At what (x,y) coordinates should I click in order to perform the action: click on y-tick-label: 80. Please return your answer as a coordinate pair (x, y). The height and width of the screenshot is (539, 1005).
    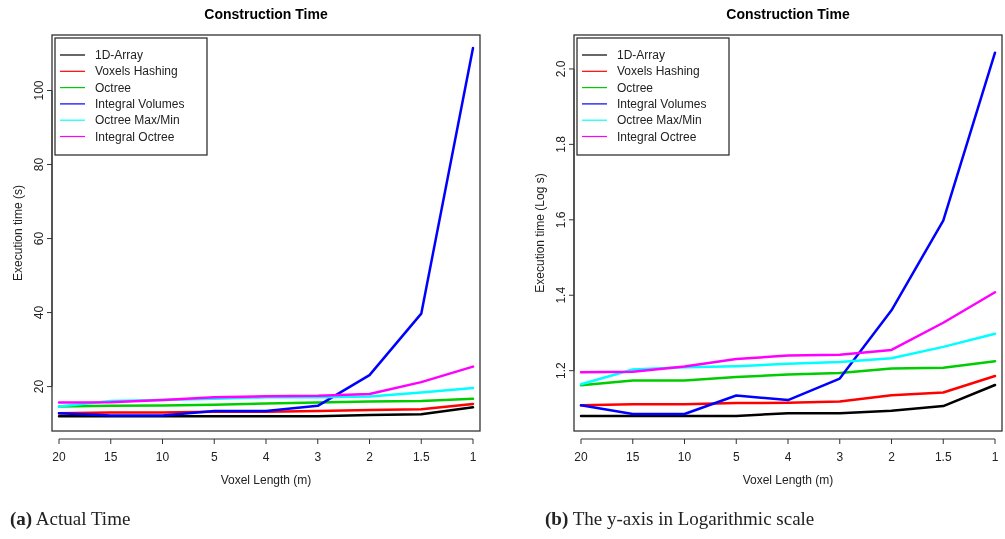
    Looking at the image, I should click on (39, 164).